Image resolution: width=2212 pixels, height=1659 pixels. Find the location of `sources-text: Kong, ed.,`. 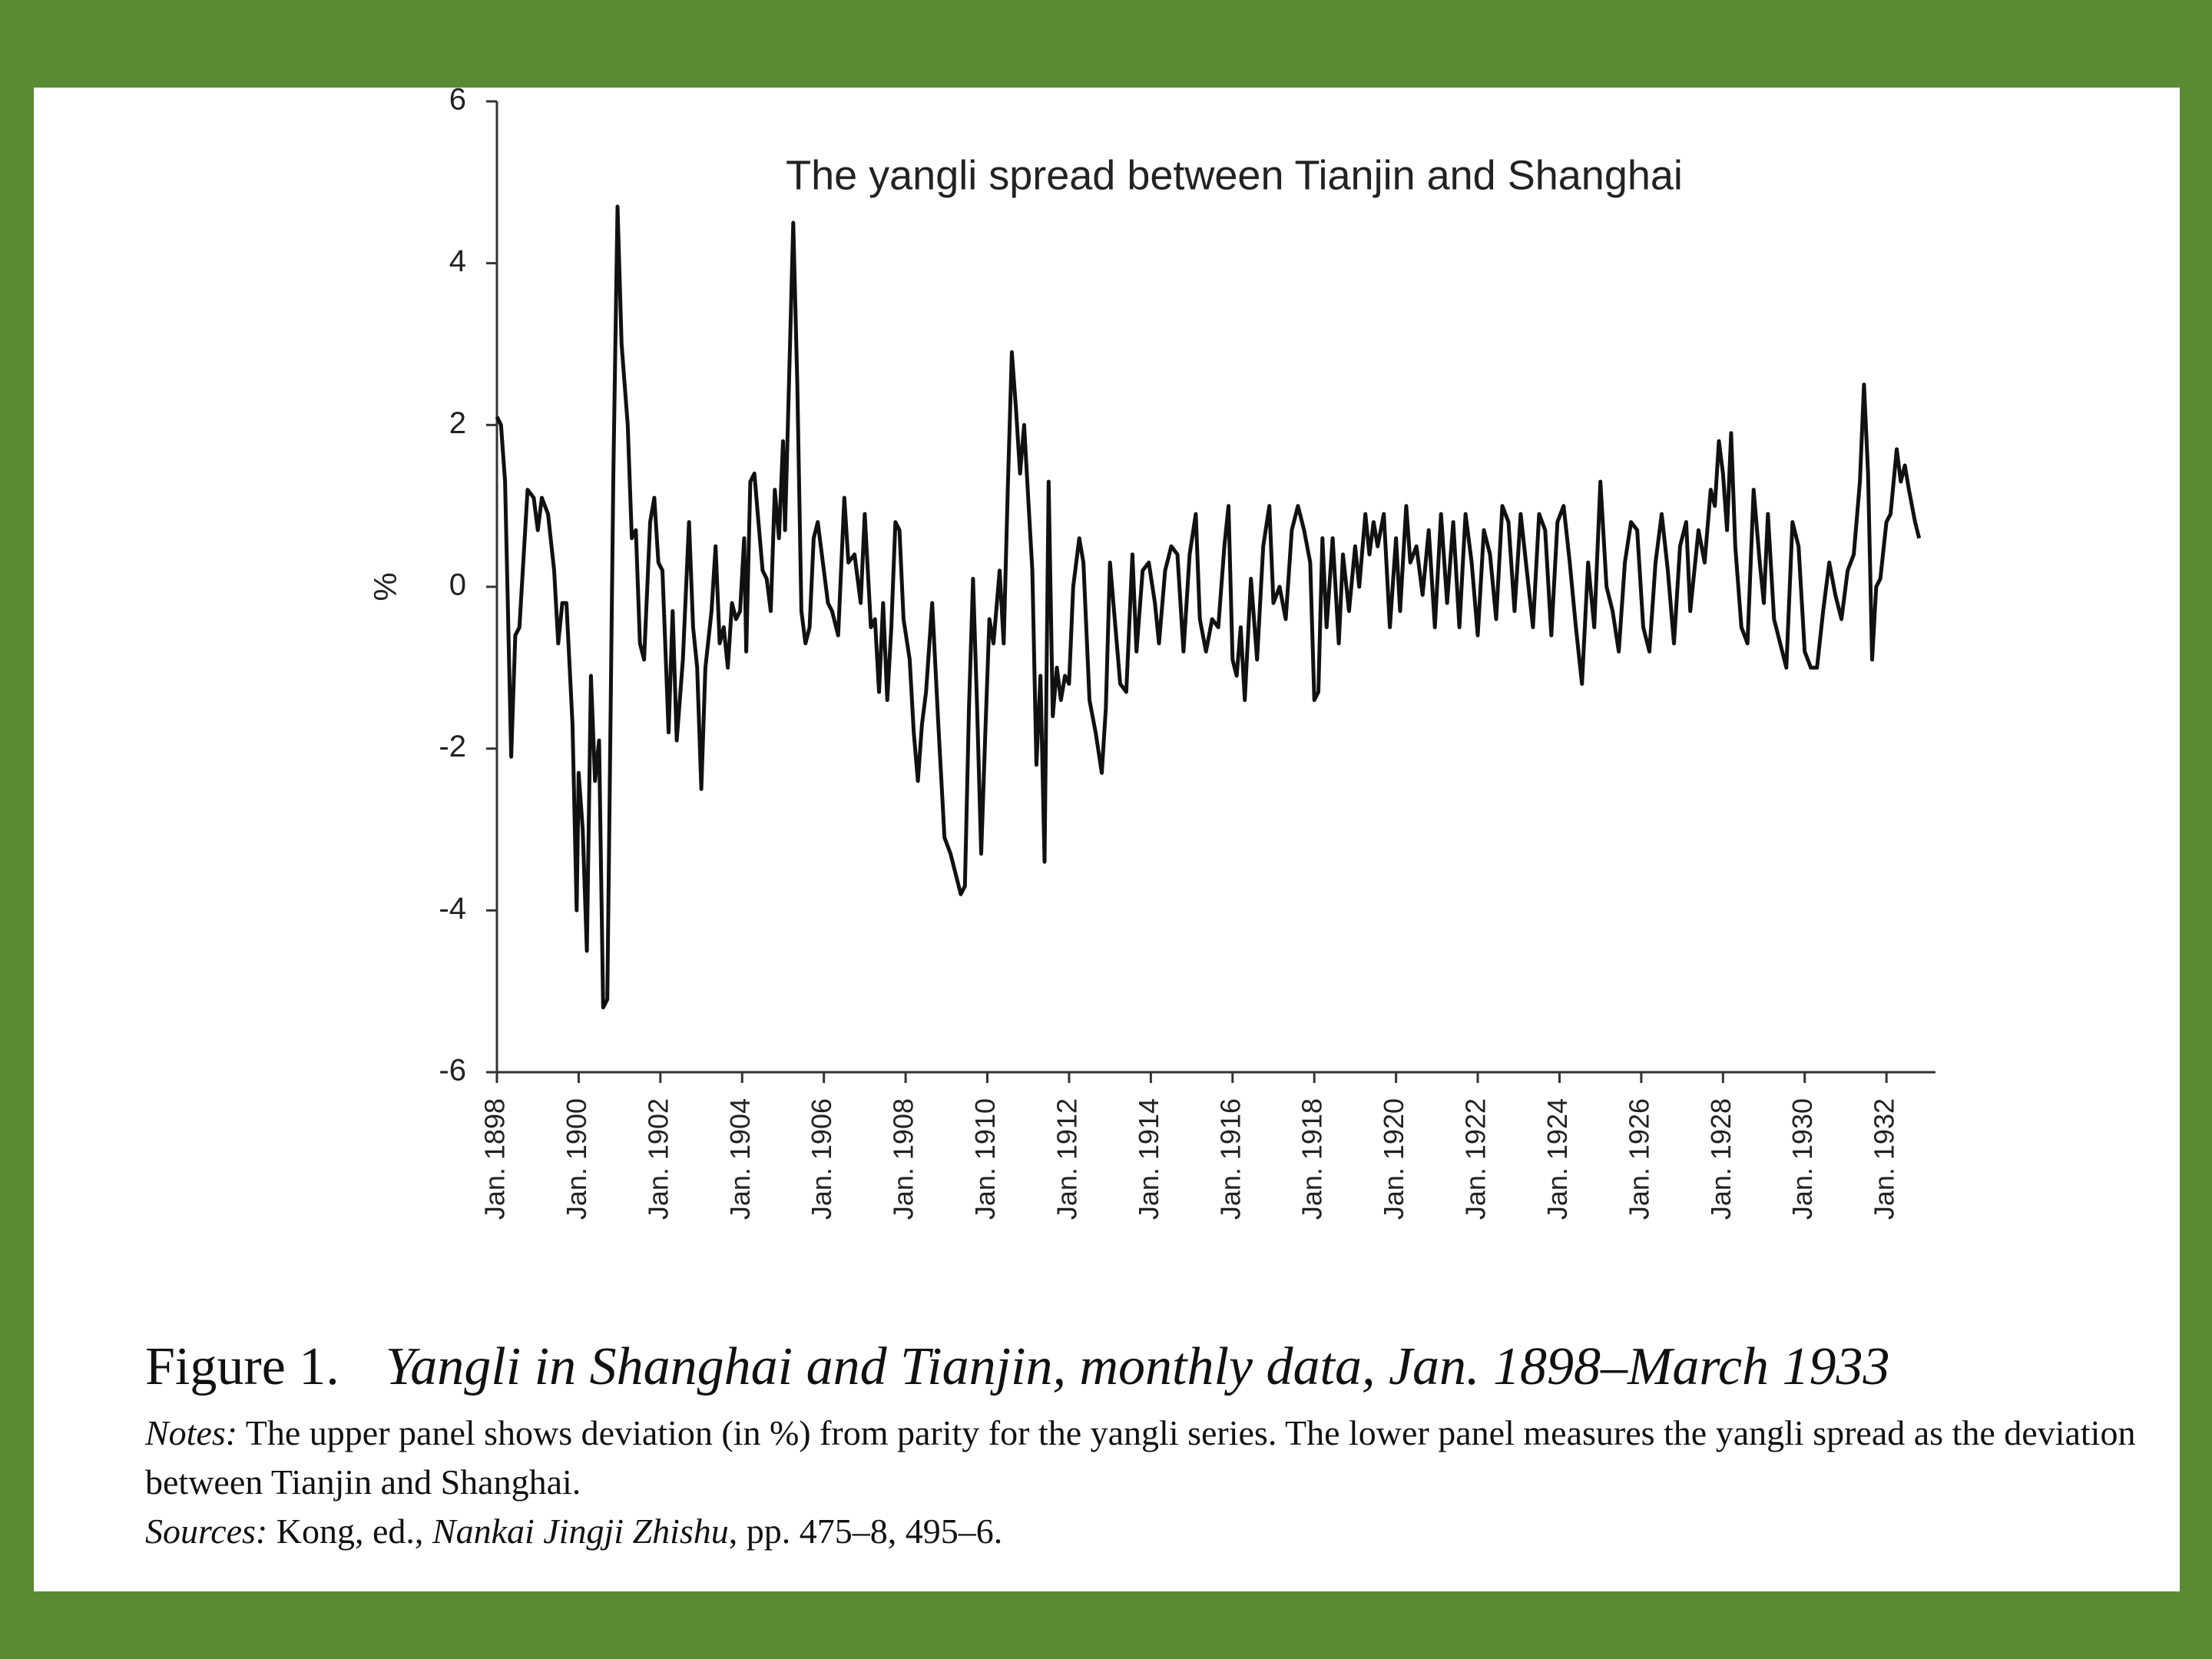

sources-text: Kong, ed., is located at coordinates (350, 1531).